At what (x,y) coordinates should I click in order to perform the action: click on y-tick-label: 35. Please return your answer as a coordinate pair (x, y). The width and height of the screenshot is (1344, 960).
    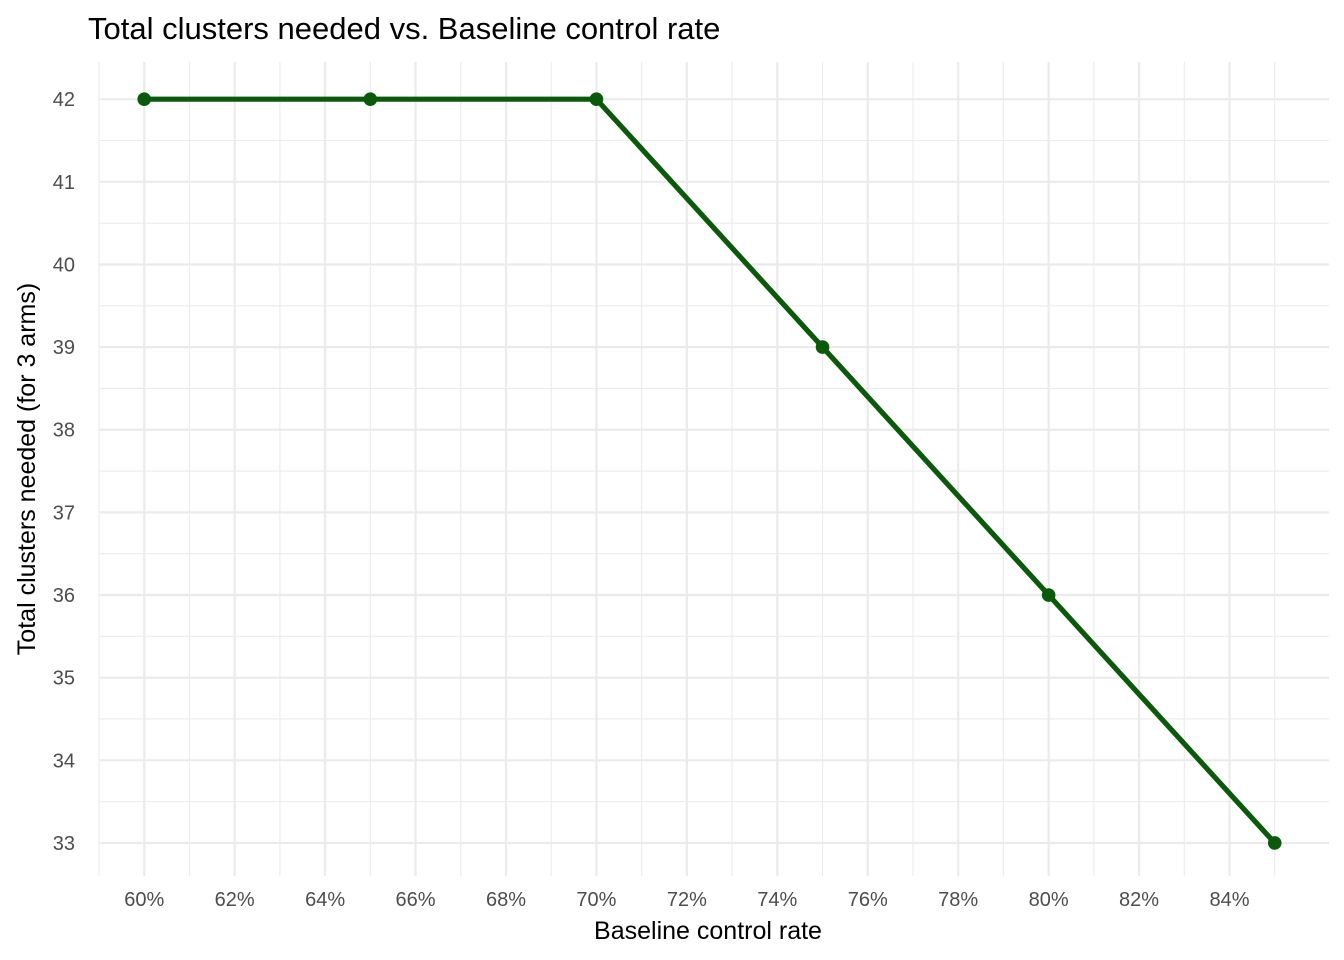
    Looking at the image, I should click on (64, 679).